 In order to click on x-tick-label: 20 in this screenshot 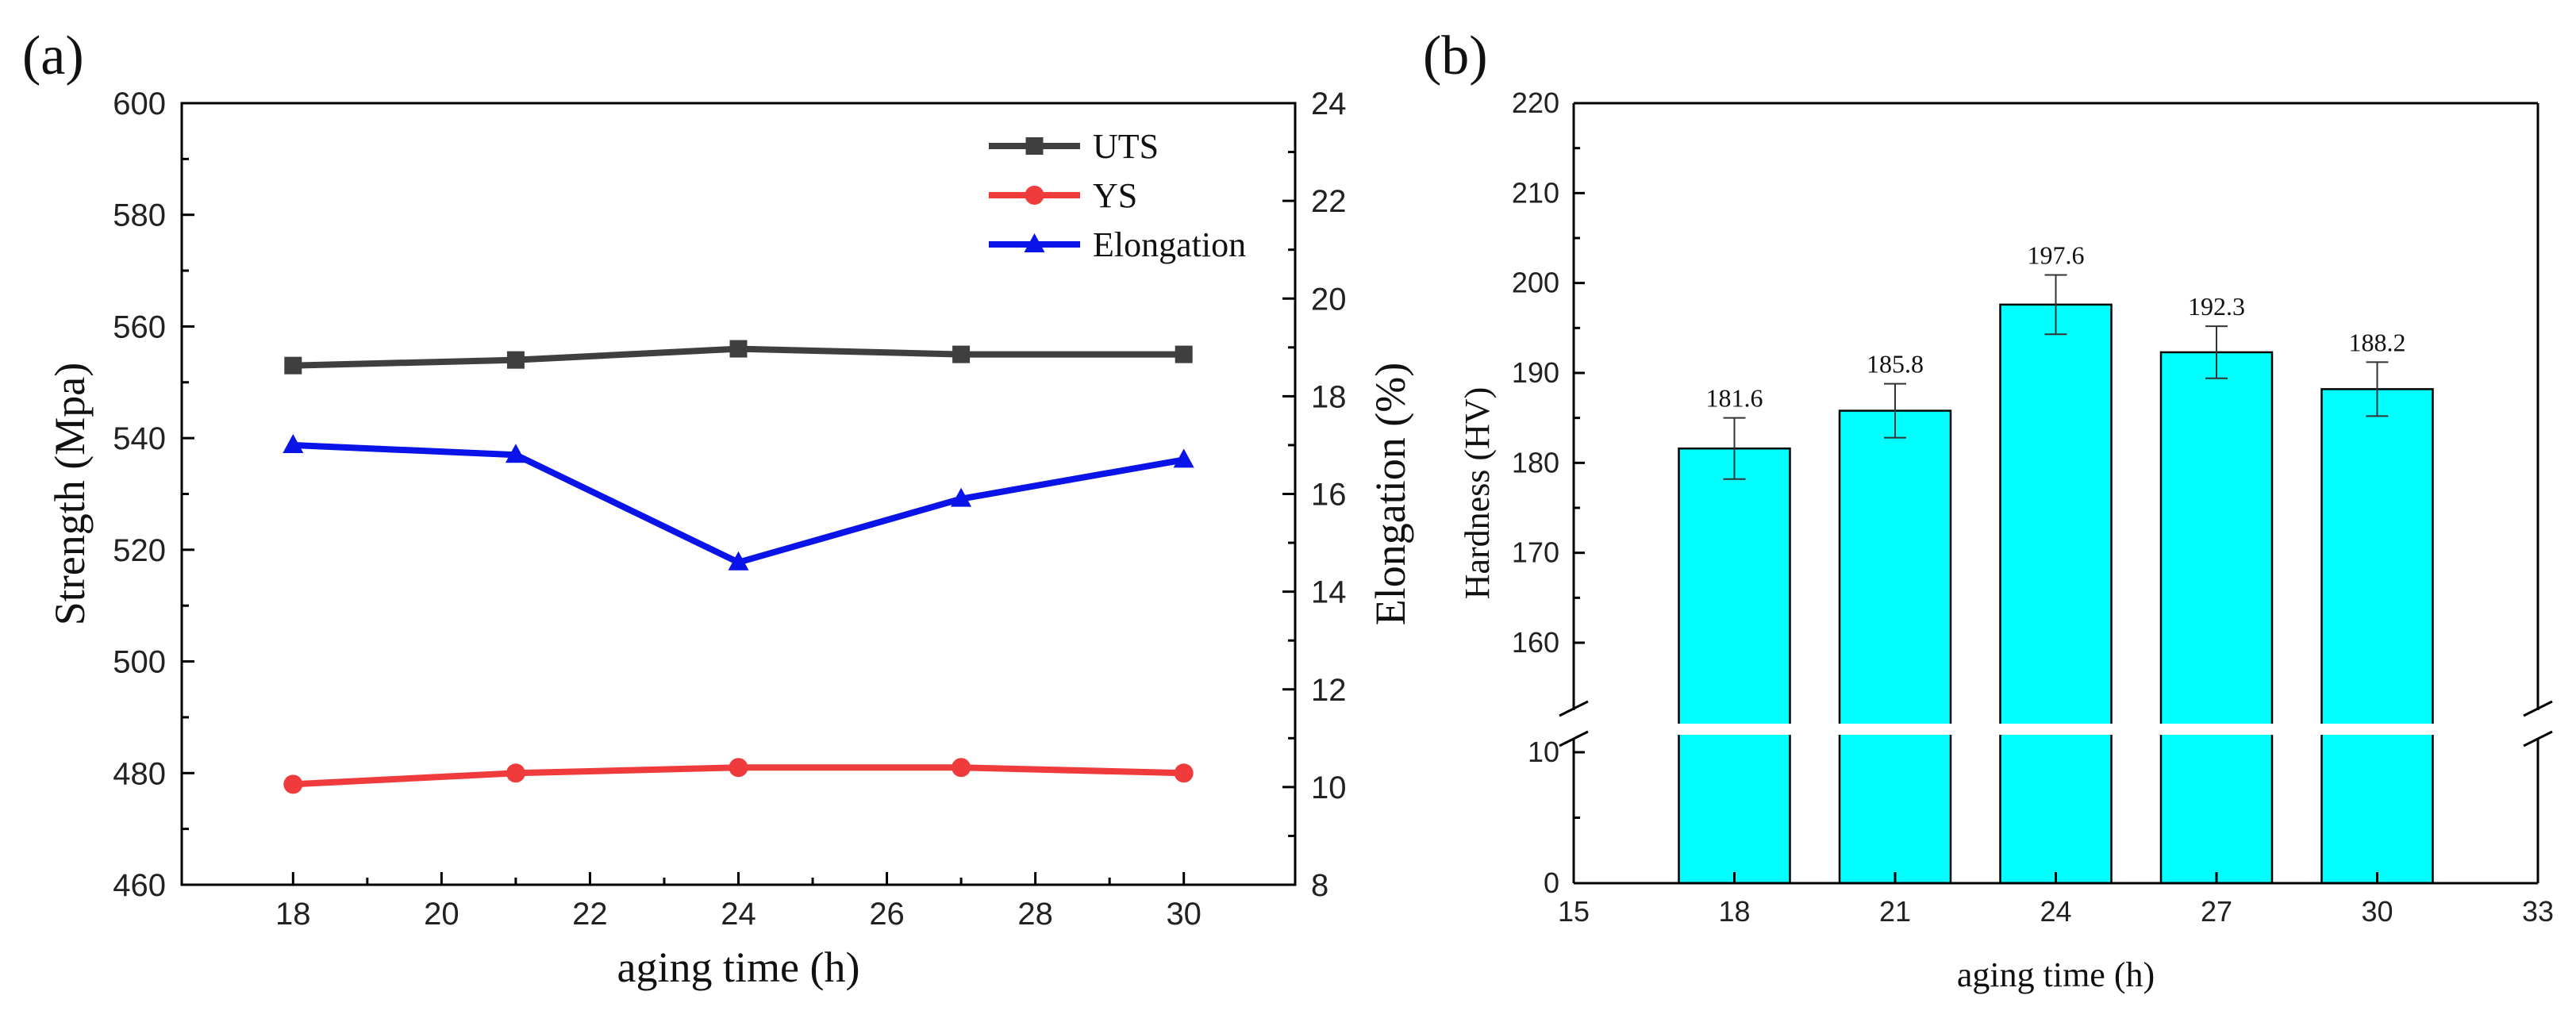, I will do `click(441, 915)`.